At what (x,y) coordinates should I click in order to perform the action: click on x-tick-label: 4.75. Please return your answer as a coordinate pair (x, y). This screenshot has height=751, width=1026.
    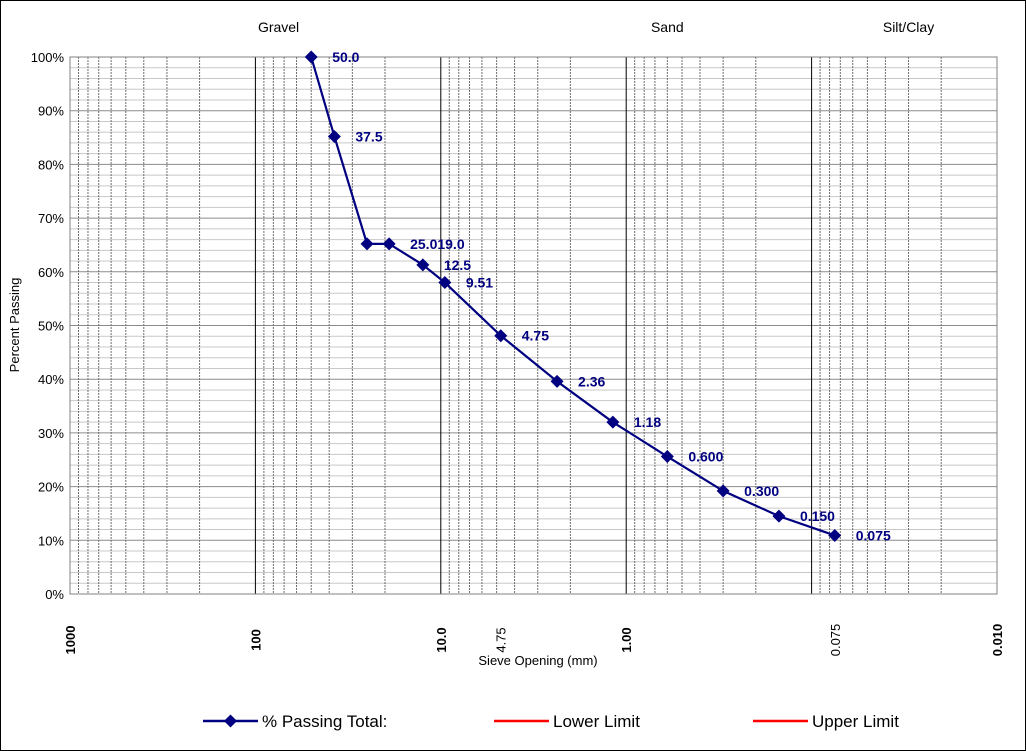
    Looking at the image, I should click on (501, 639).